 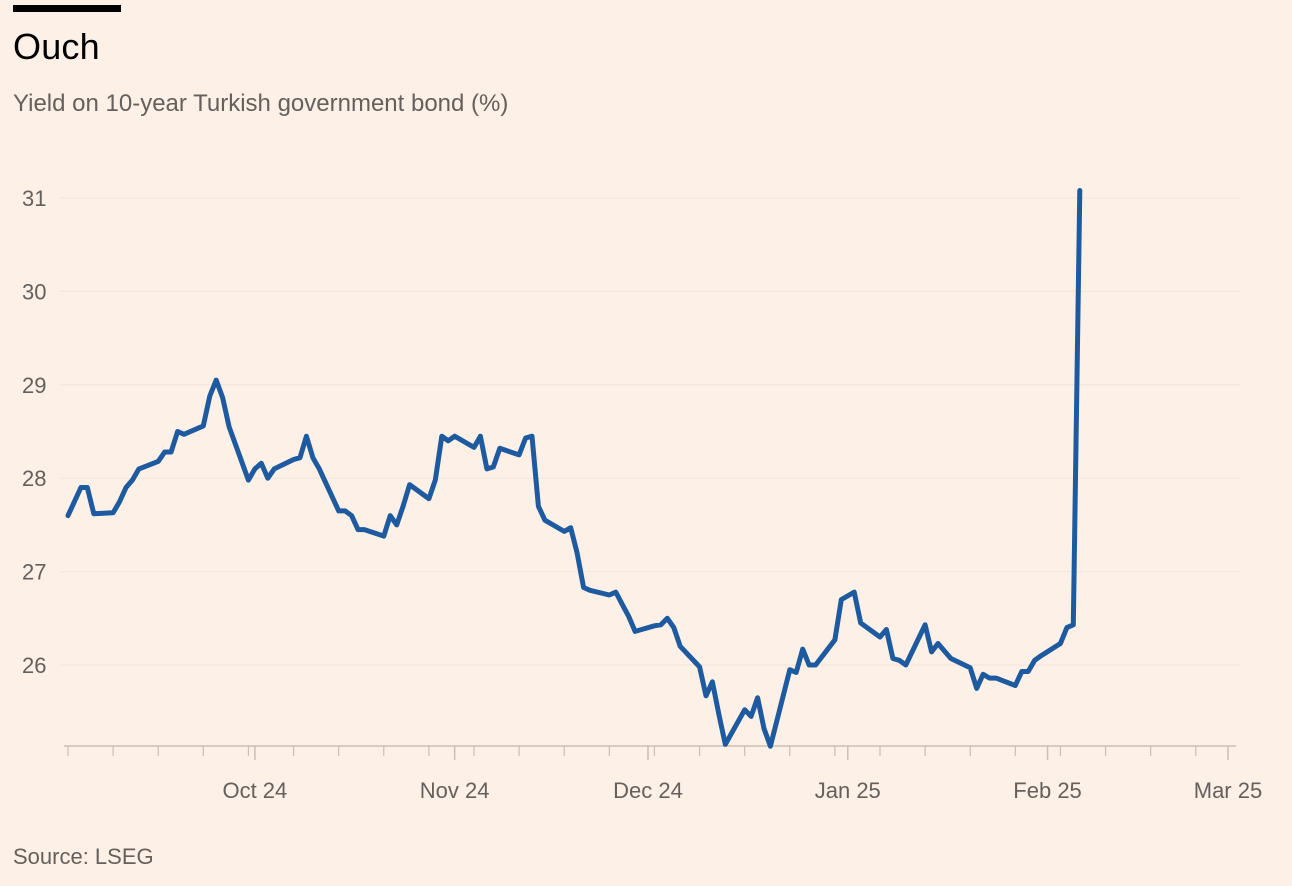 What do you see at coordinates (742, 790) in the screenshot?
I see `x-axis-labels: Oct 24 Nov 24 Dec 24 Jan 25 Feb 25 Mar 25` at bounding box center [742, 790].